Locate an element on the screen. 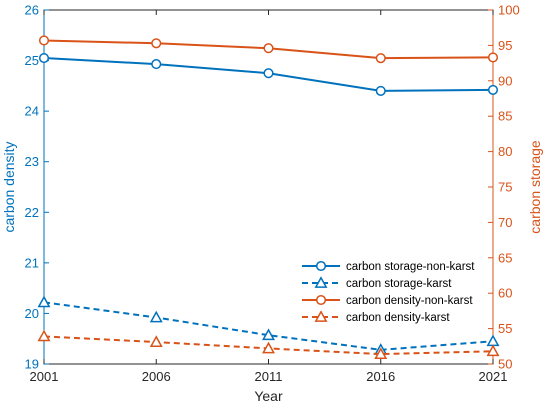 The width and height of the screenshot is (550, 408). right-axis-title: carbon storage is located at coordinates (535, 187).